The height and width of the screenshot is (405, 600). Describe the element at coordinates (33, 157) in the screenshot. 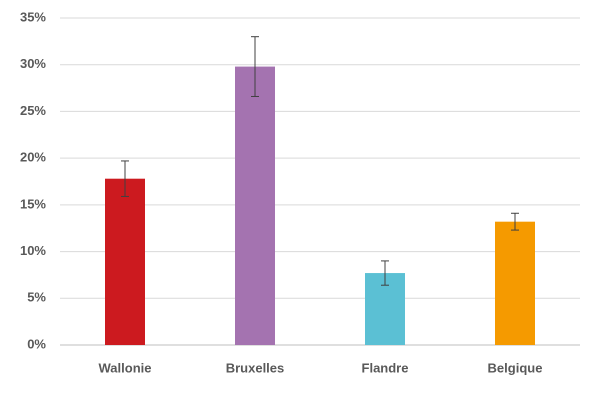

I see `y-tick-label: 20%` at that location.